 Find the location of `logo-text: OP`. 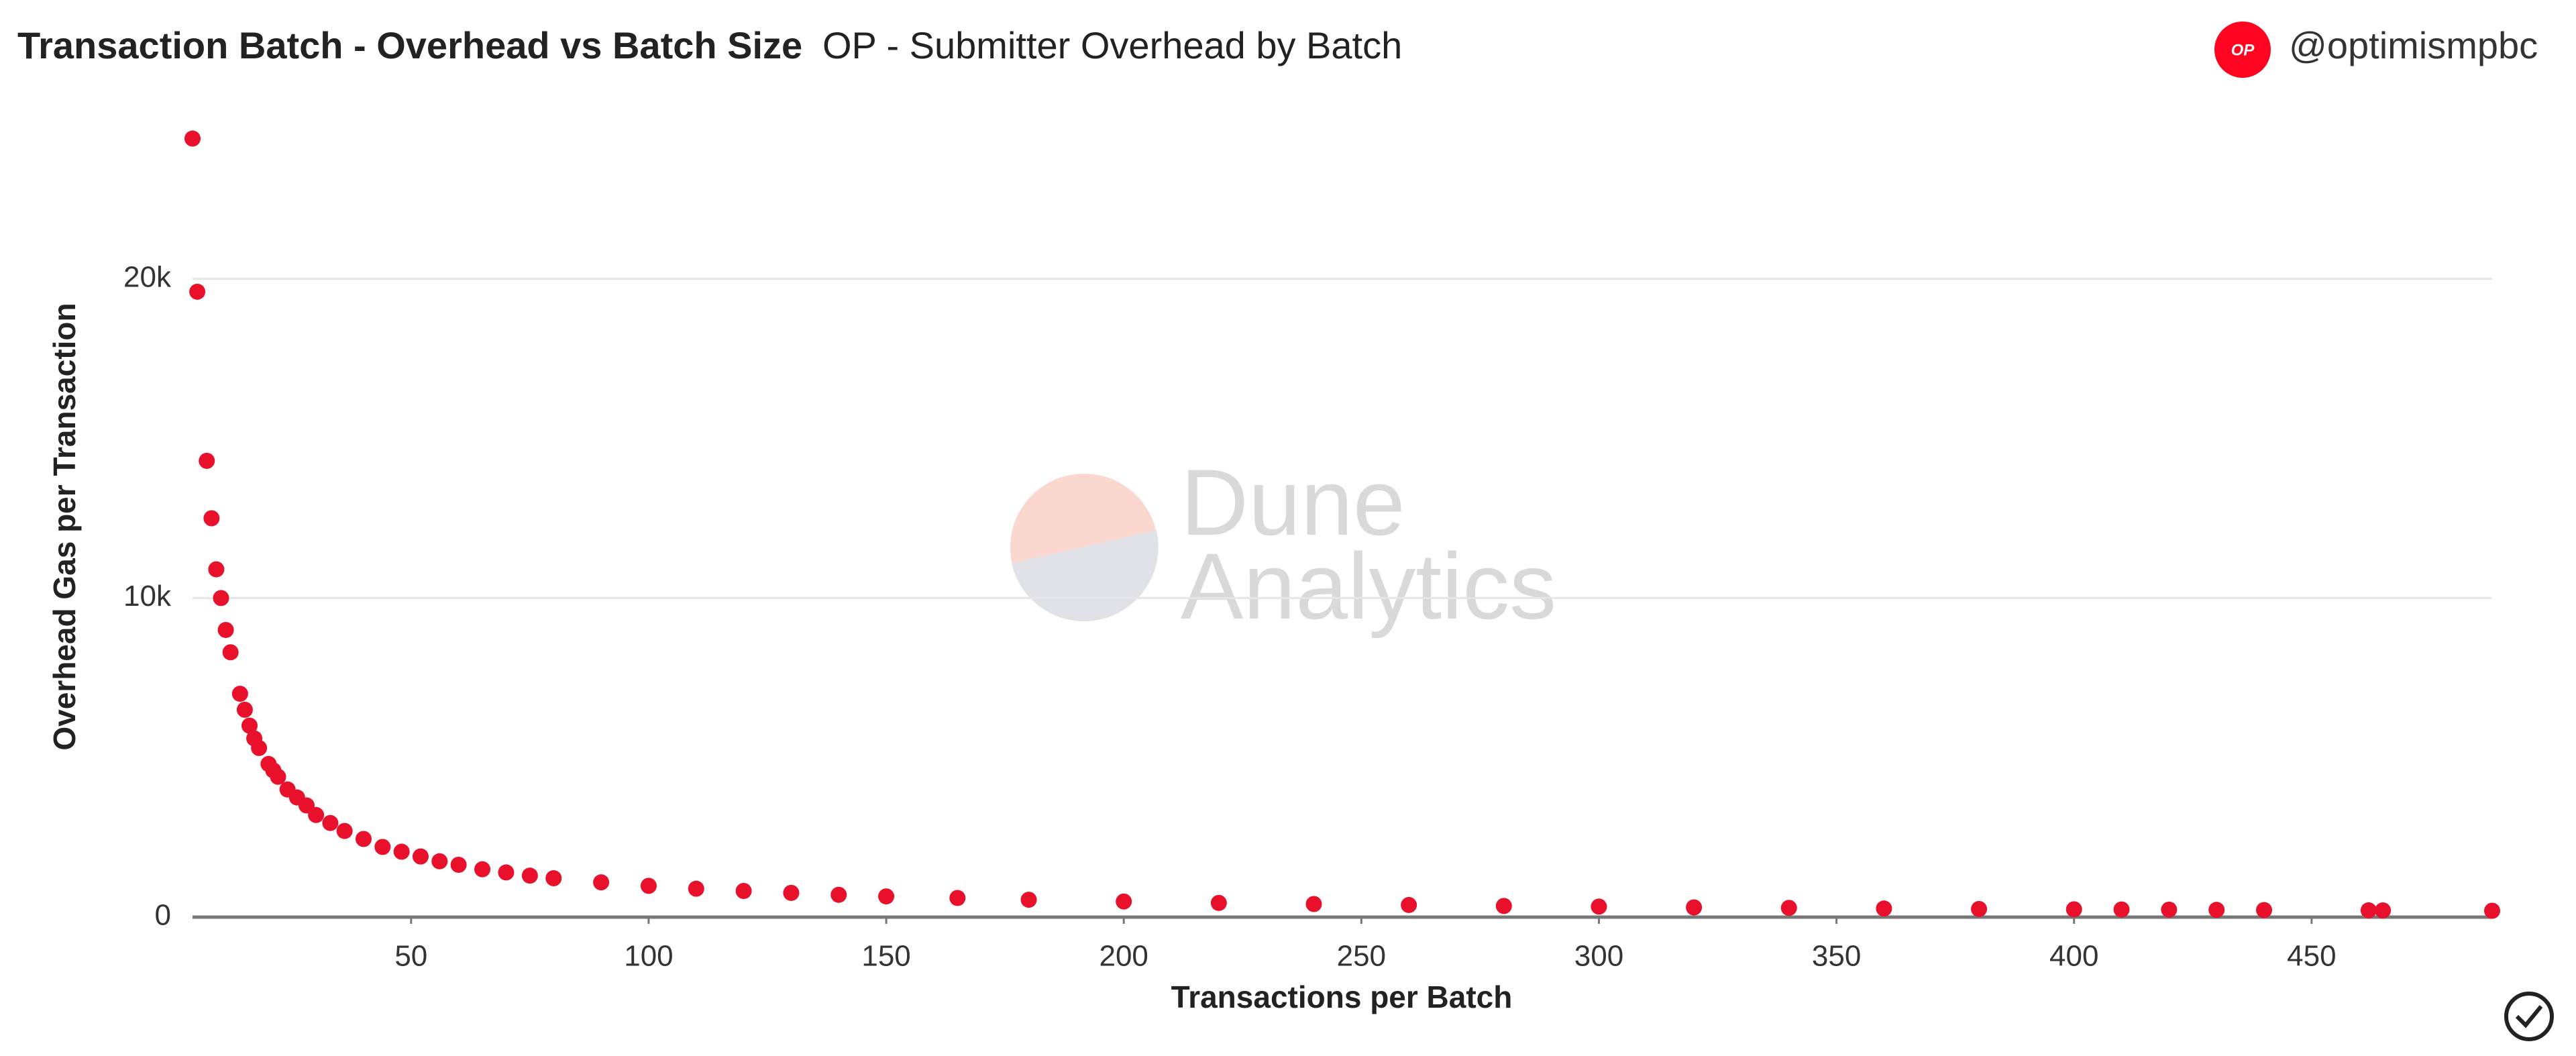

logo-text: OP is located at coordinates (2243, 50).